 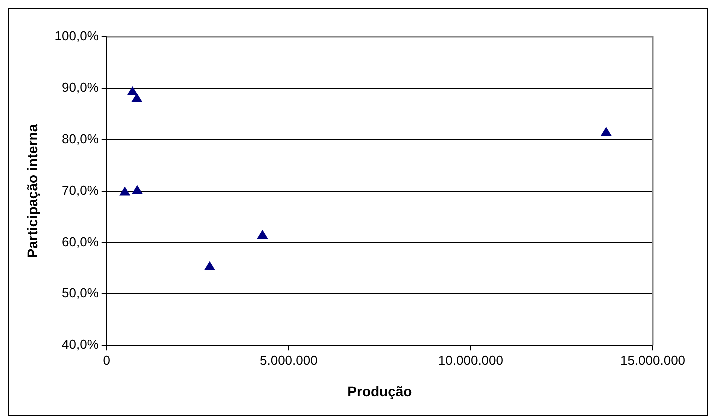 What do you see at coordinates (81, 242) in the screenshot?
I see `y-tick-label: 60,0%` at bounding box center [81, 242].